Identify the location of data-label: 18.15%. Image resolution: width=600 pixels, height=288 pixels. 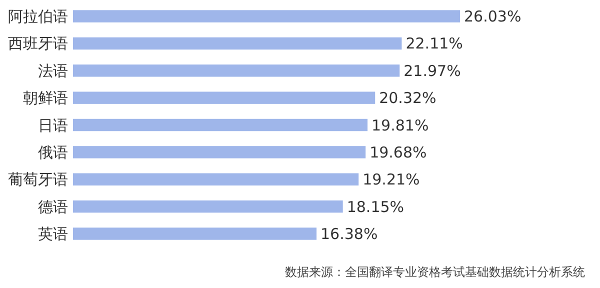
(375, 207).